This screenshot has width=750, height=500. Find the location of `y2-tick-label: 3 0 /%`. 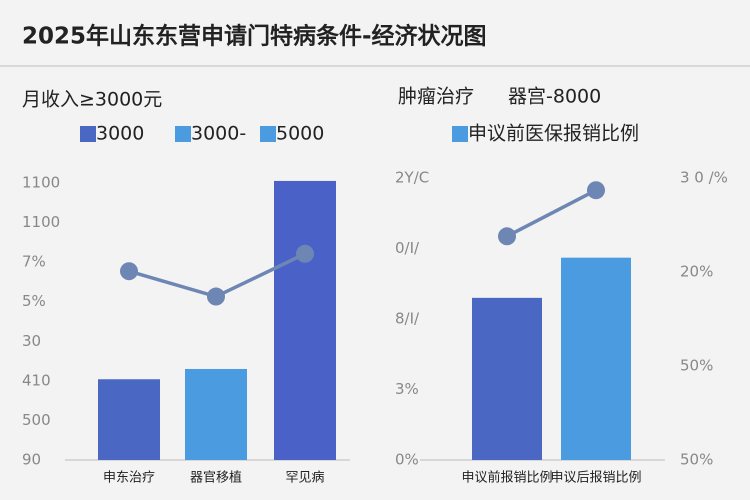

y2-tick-label: 3 0 /% is located at coordinates (704, 178).